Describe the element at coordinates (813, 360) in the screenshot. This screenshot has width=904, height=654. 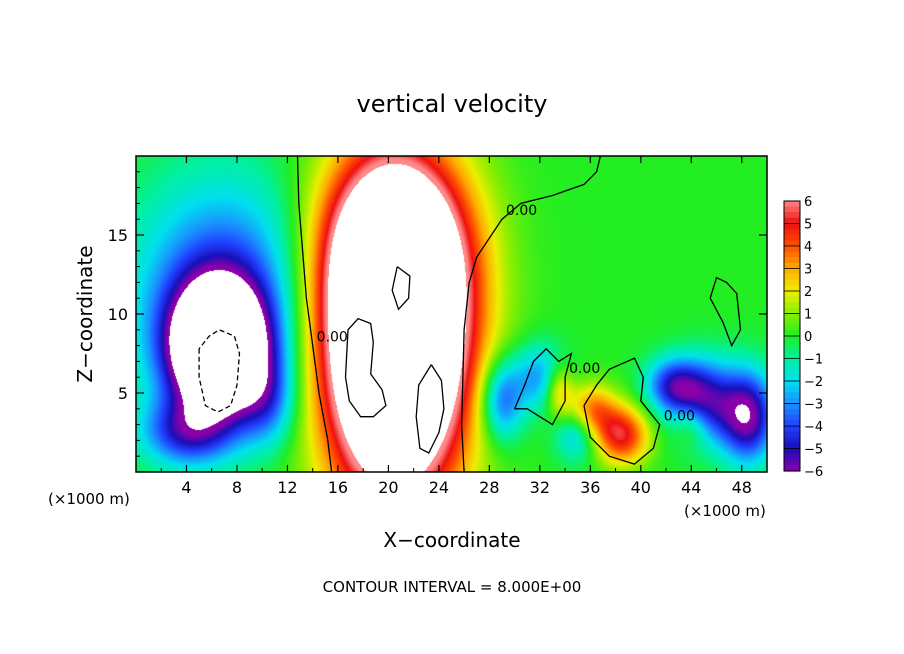
I see `colorbar-tick-label: −1` at that location.